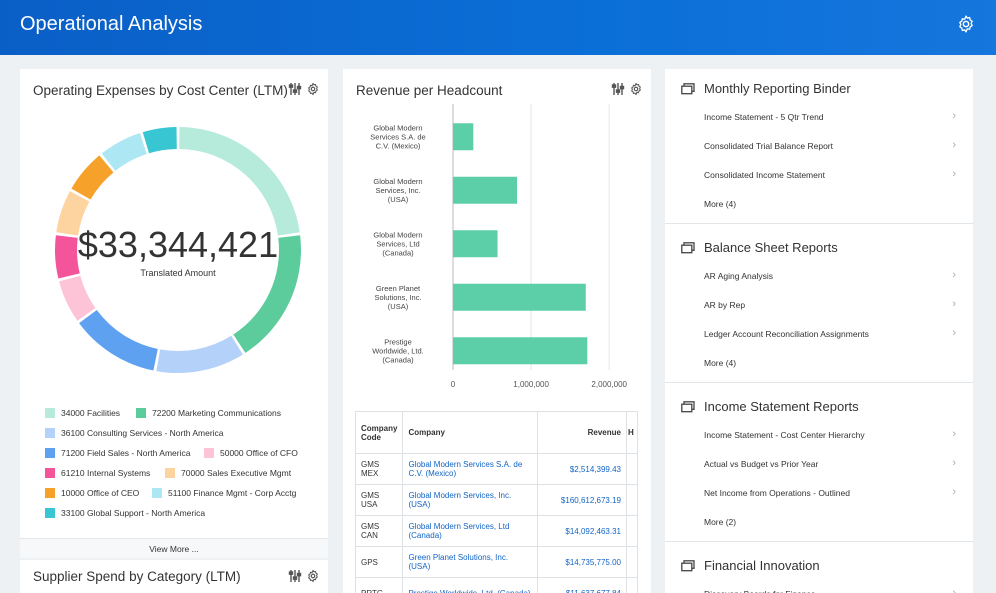 This screenshot has height=593, width=996. I want to click on report-link-label: Income Statement - 5 Qtr Trend, so click(764, 117).